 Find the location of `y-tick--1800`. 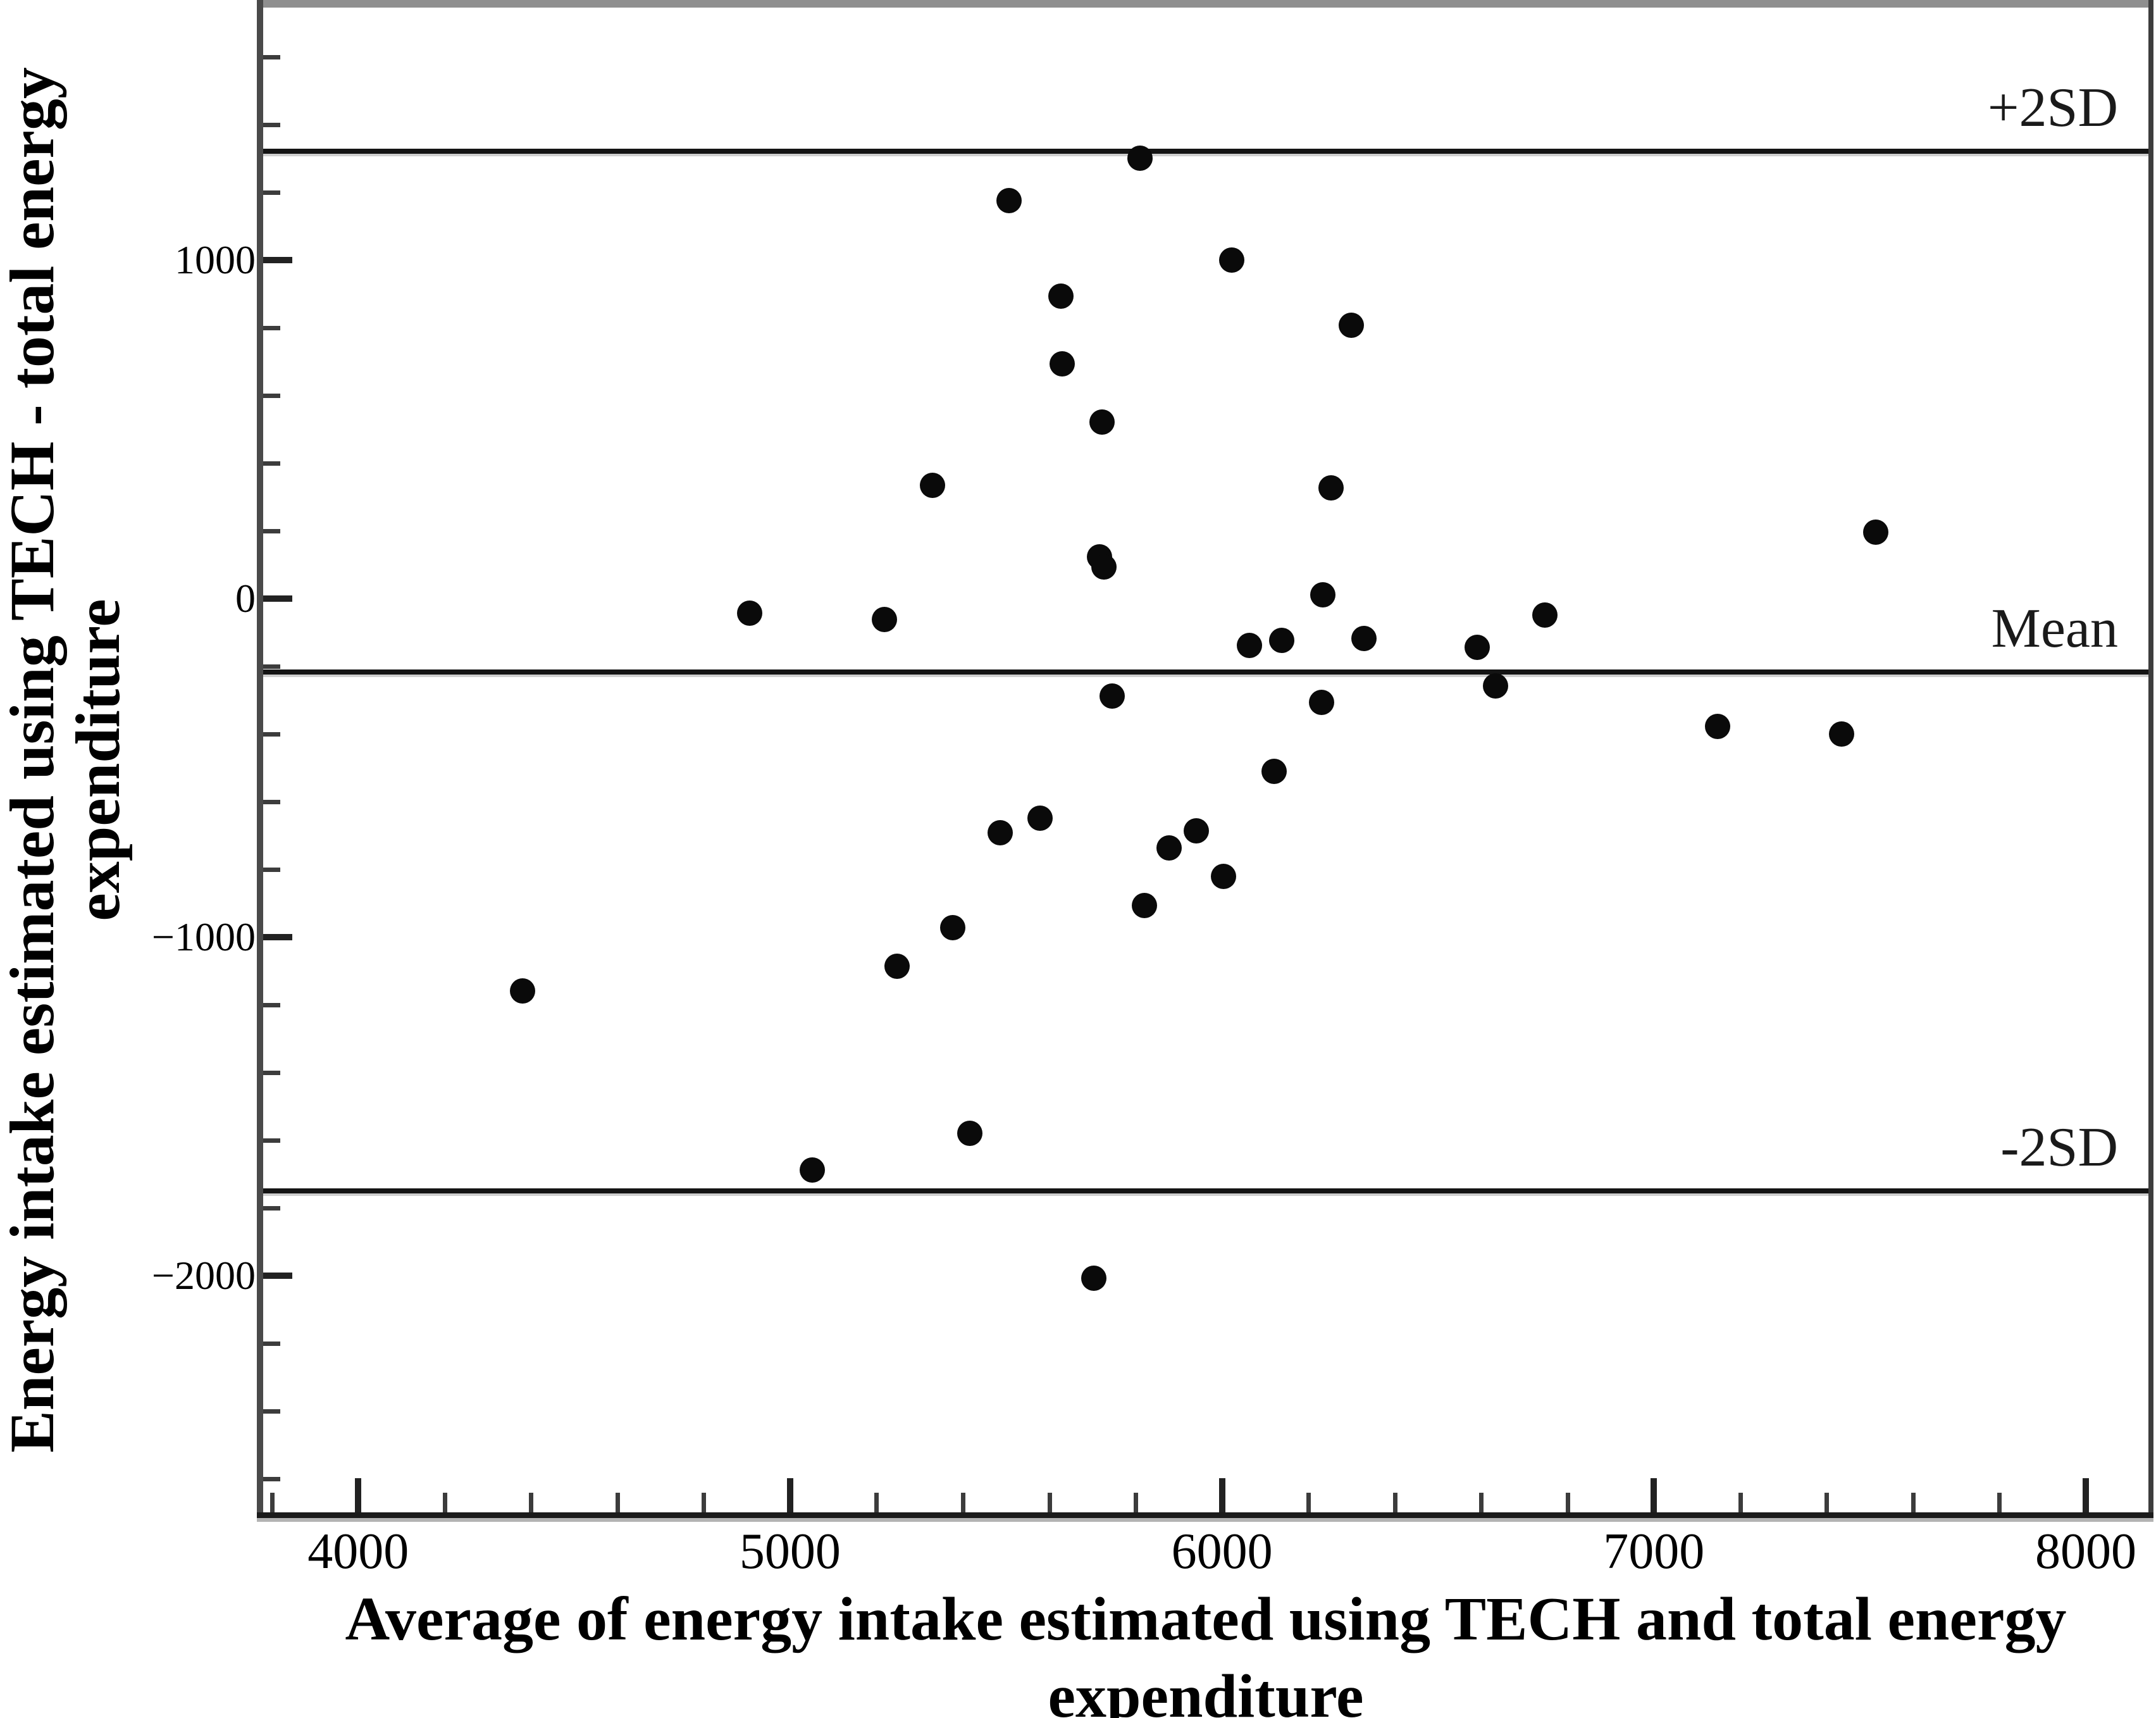

y-tick--1800 is located at coordinates (271, 1208).